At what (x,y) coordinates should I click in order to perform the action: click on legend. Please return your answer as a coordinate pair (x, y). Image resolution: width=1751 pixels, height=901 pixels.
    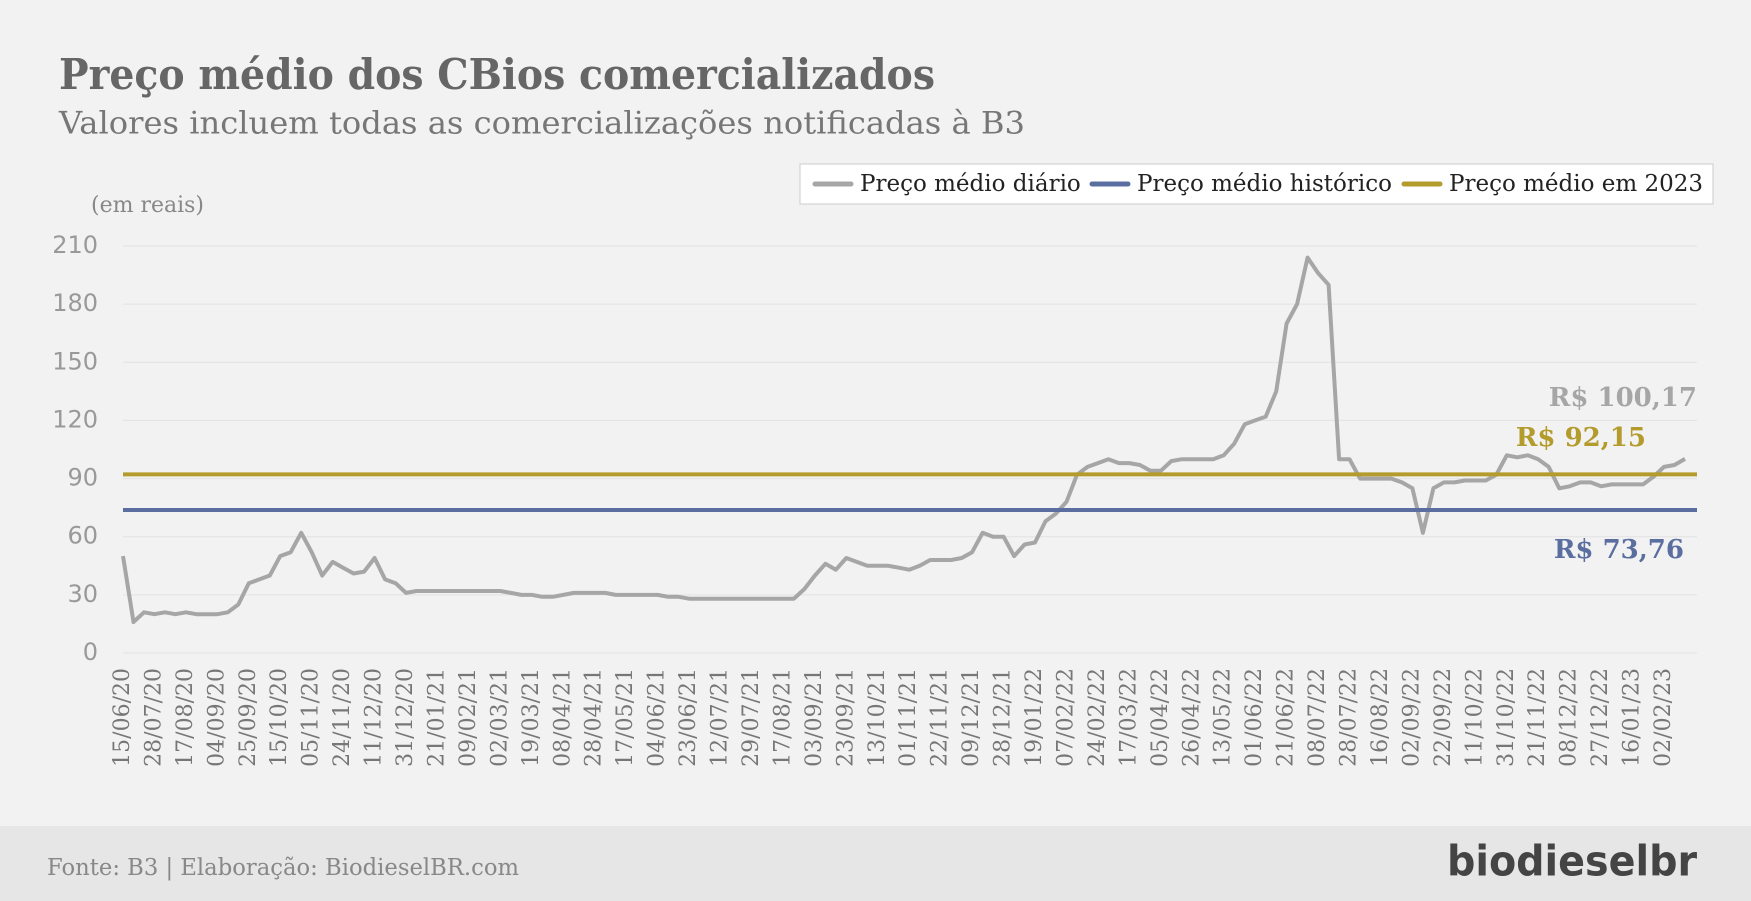
    Looking at the image, I should click on (1256, 184).